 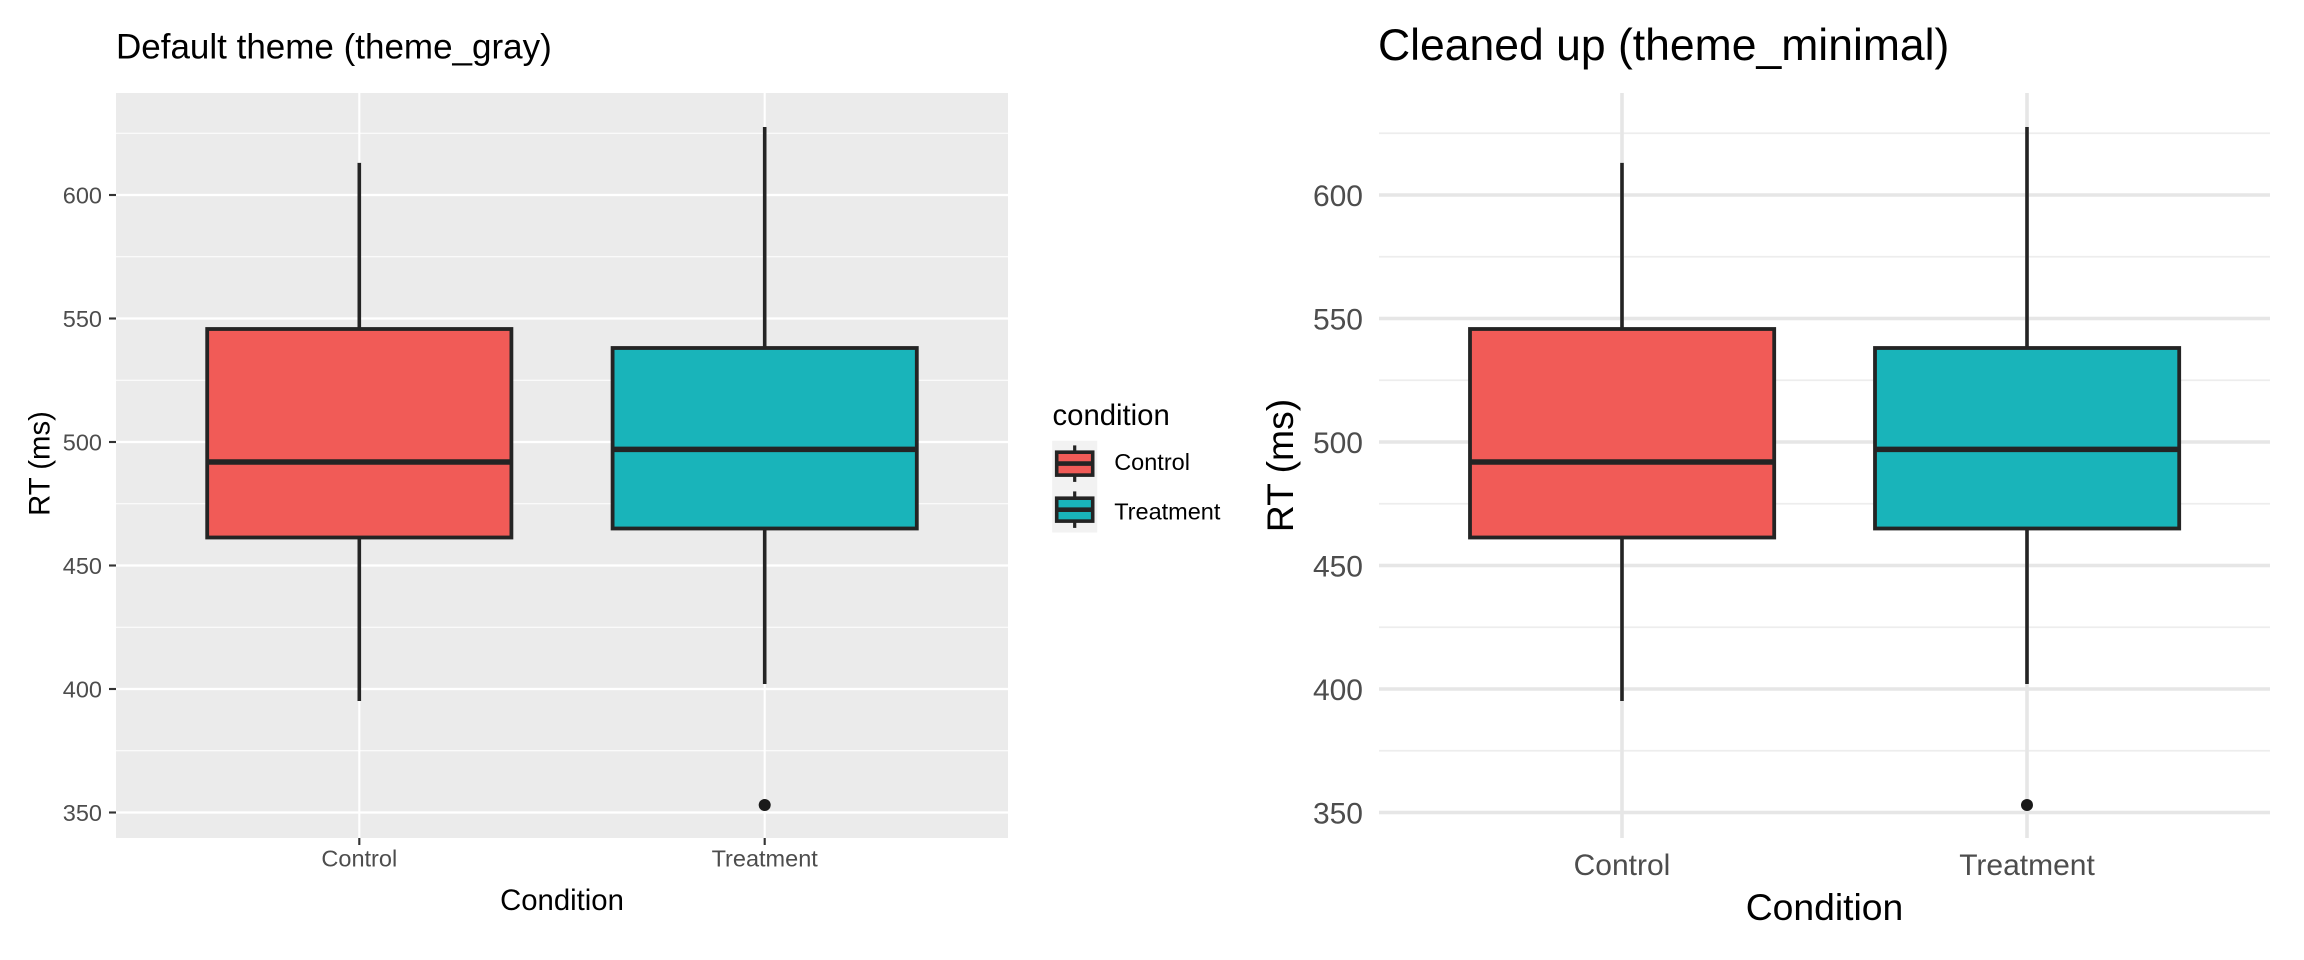 I want to click on svg-text: Default theme (theme_gray), so click(x=334, y=47).